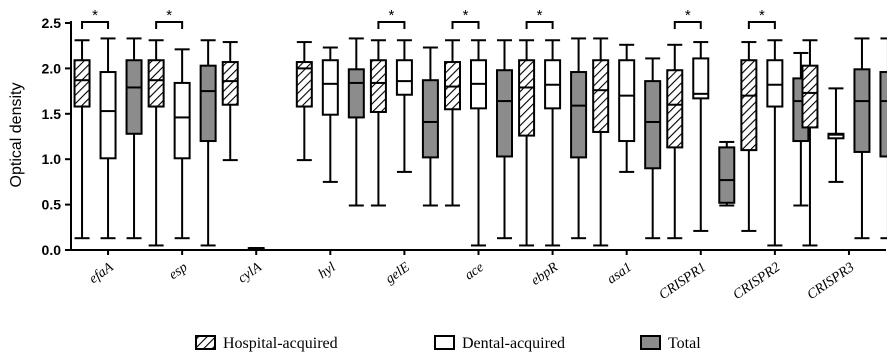 This screenshot has width=887, height=354. What do you see at coordinates (474, 271) in the screenshot?
I see `x-tick-label-ace: ace` at bounding box center [474, 271].